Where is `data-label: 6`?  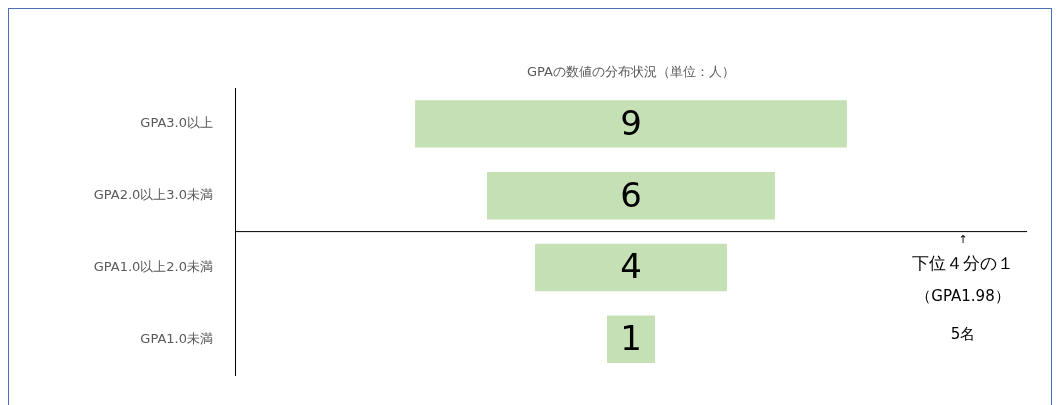 data-label: 6 is located at coordinates (631, 194).